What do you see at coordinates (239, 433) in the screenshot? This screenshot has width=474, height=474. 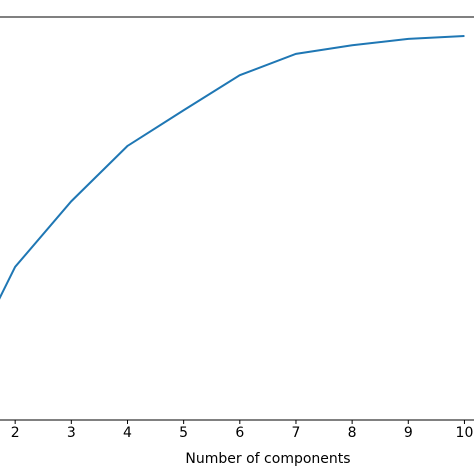 I see `x-tick-label: 6` at bounding box center [239, 433].